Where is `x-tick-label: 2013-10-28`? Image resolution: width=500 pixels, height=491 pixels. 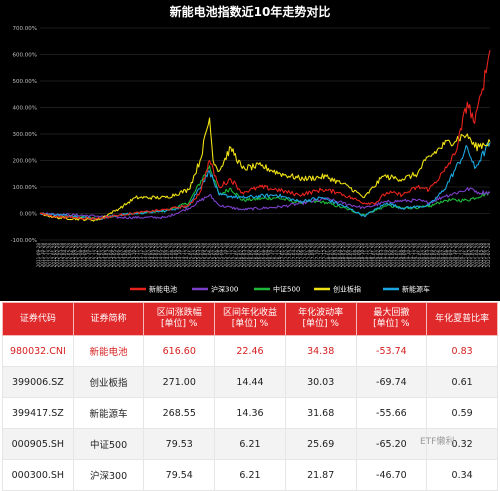 x-tick-label: 2013-10-28 is located at coordinates (133, 255).